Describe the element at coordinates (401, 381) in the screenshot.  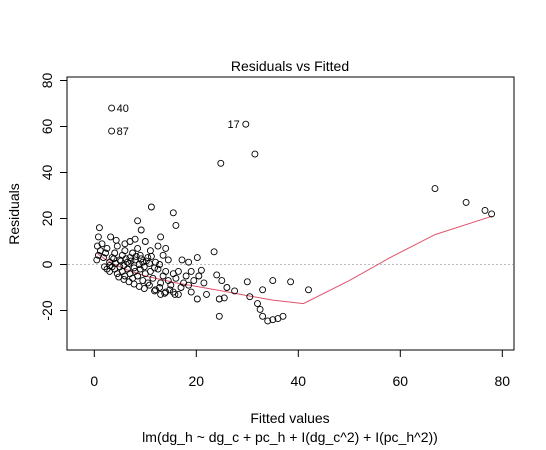
I see `x-tick-label: 60` at that location.